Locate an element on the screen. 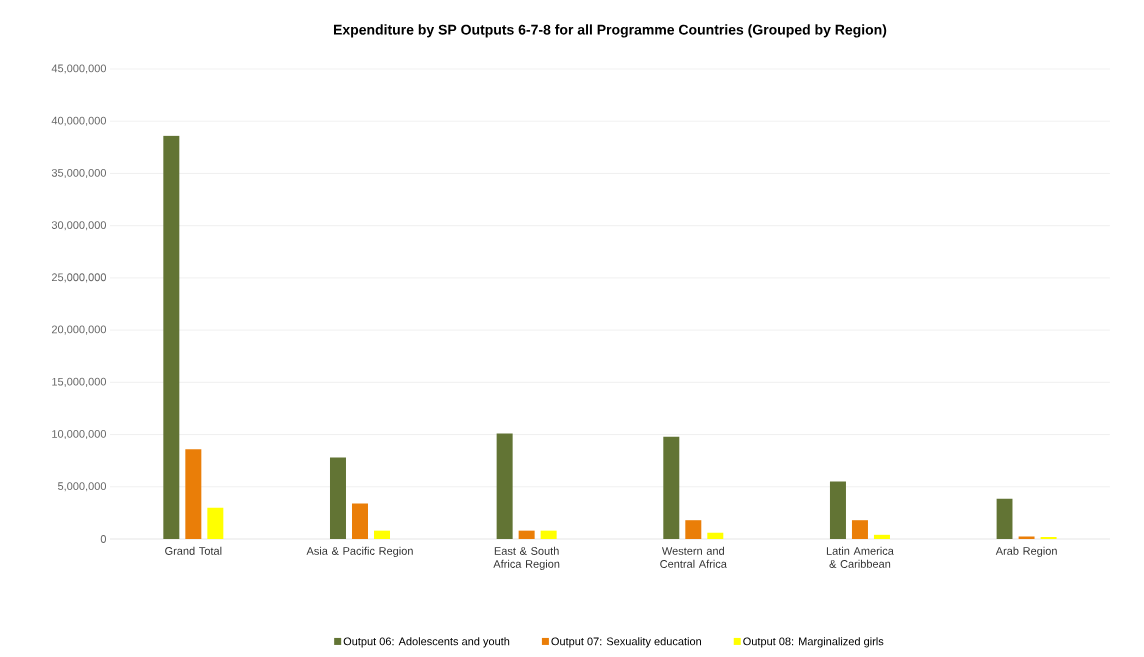  y-tick-label: 15,000,000 is located at coordinates (79, 382).